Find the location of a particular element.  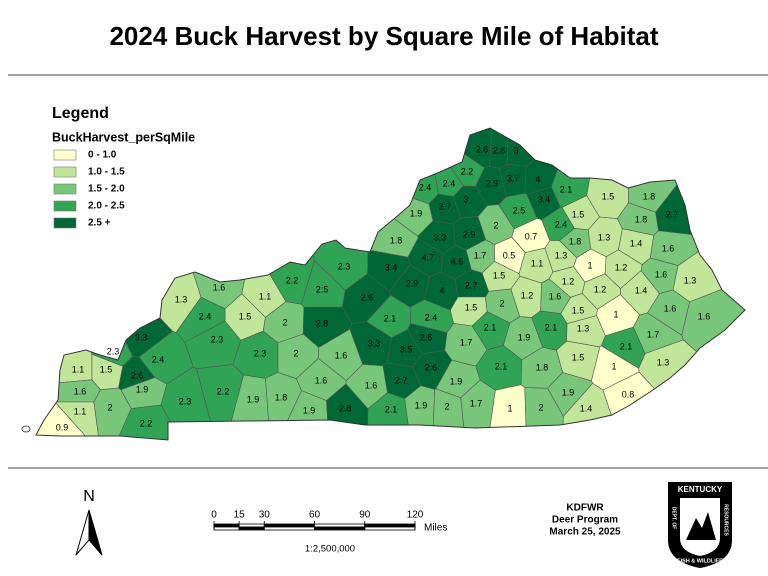

scale-tick-label: 90 is located at coordinates (365, 515).